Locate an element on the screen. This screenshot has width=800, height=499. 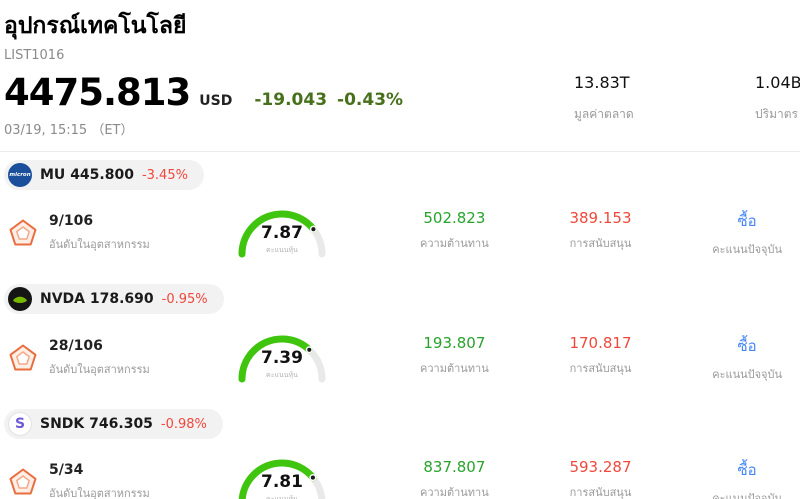
gauge-score: 7.87 is located at coordinates (282, 233).